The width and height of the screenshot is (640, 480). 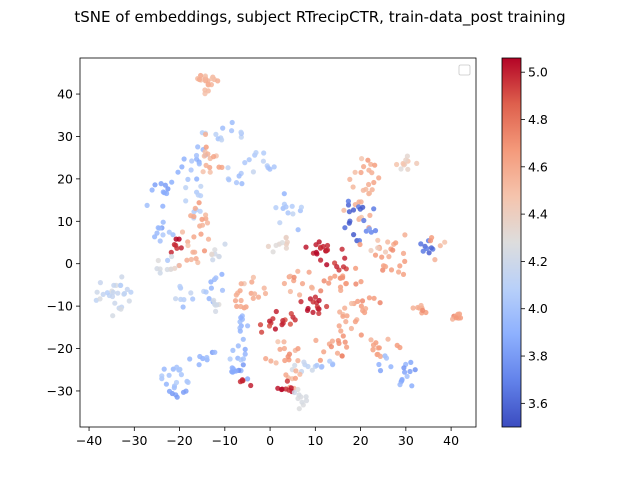 I want to click on y-axis: −30 −20 −10 0 10 20 30 40, so click(x=63, y=242).